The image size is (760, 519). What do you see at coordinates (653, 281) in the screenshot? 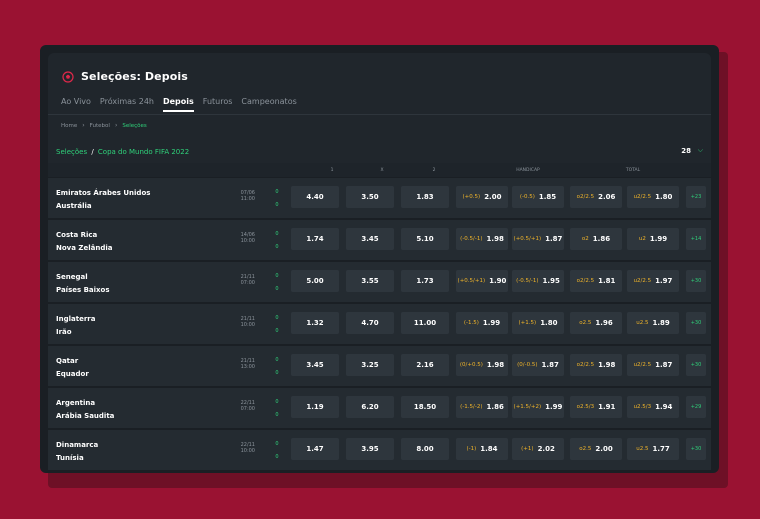
I see `total-under-button: u2/2.5 1.97` at bounding box center [653, 281].